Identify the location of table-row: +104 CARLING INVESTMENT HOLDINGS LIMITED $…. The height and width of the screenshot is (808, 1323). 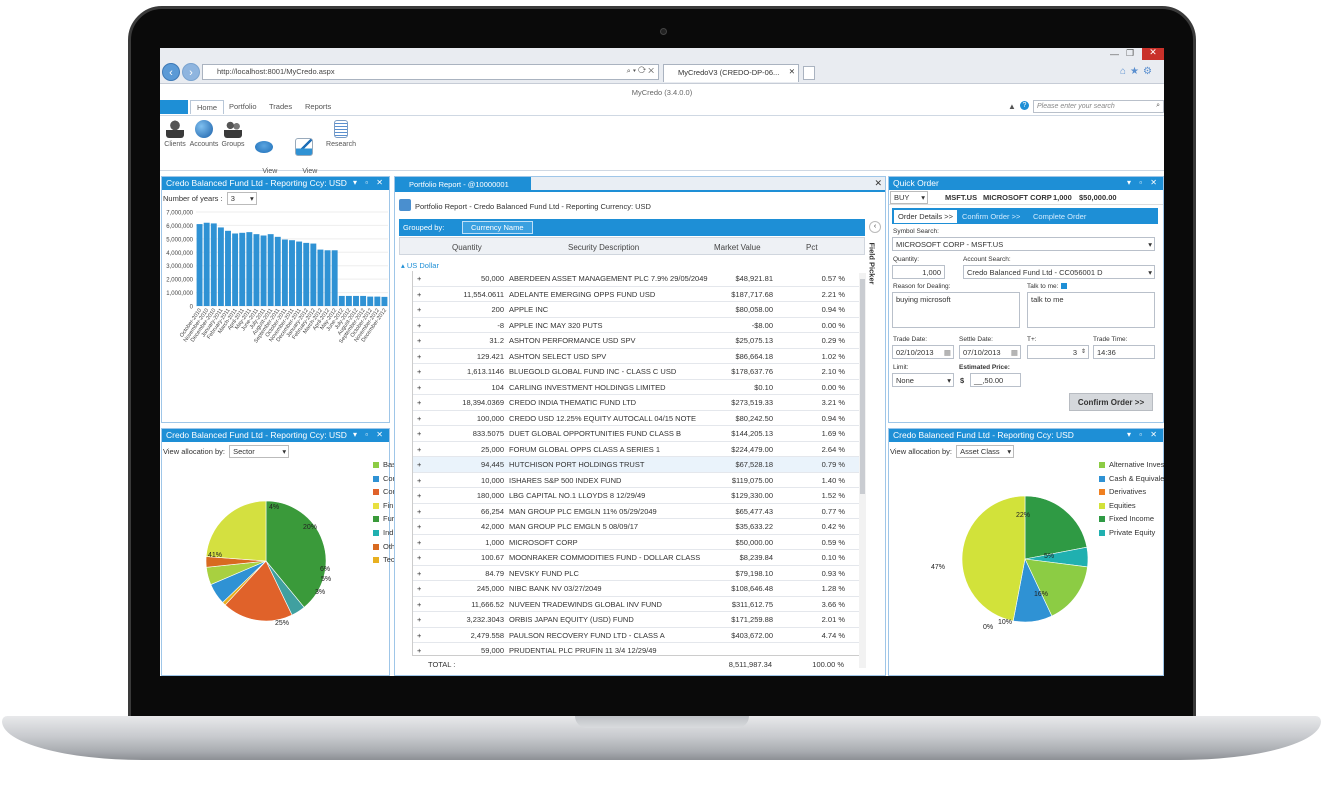
(636, 387).